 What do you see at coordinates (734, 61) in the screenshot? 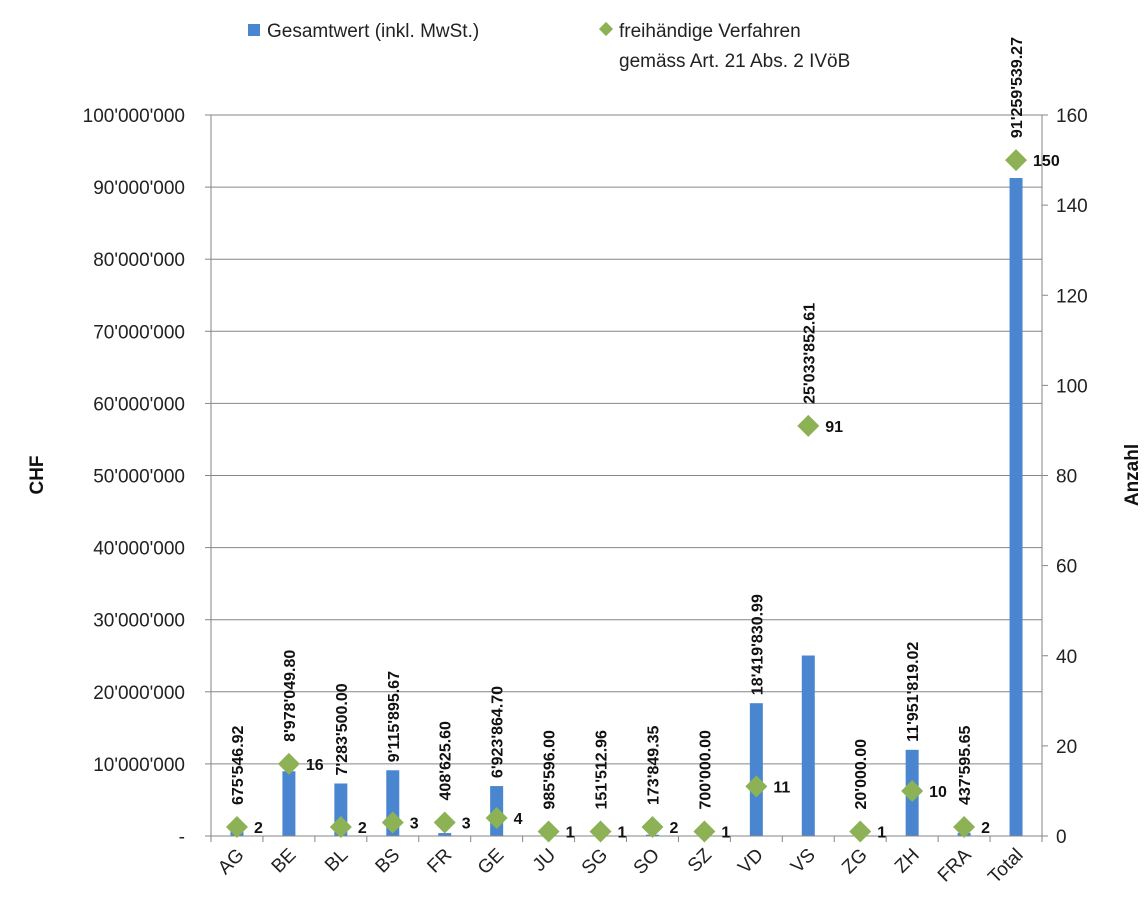
I see `legend-diamond-label-line-2: gemäss Art. 21 Abs. 2 IVöB` at bounding box center [734, 61].